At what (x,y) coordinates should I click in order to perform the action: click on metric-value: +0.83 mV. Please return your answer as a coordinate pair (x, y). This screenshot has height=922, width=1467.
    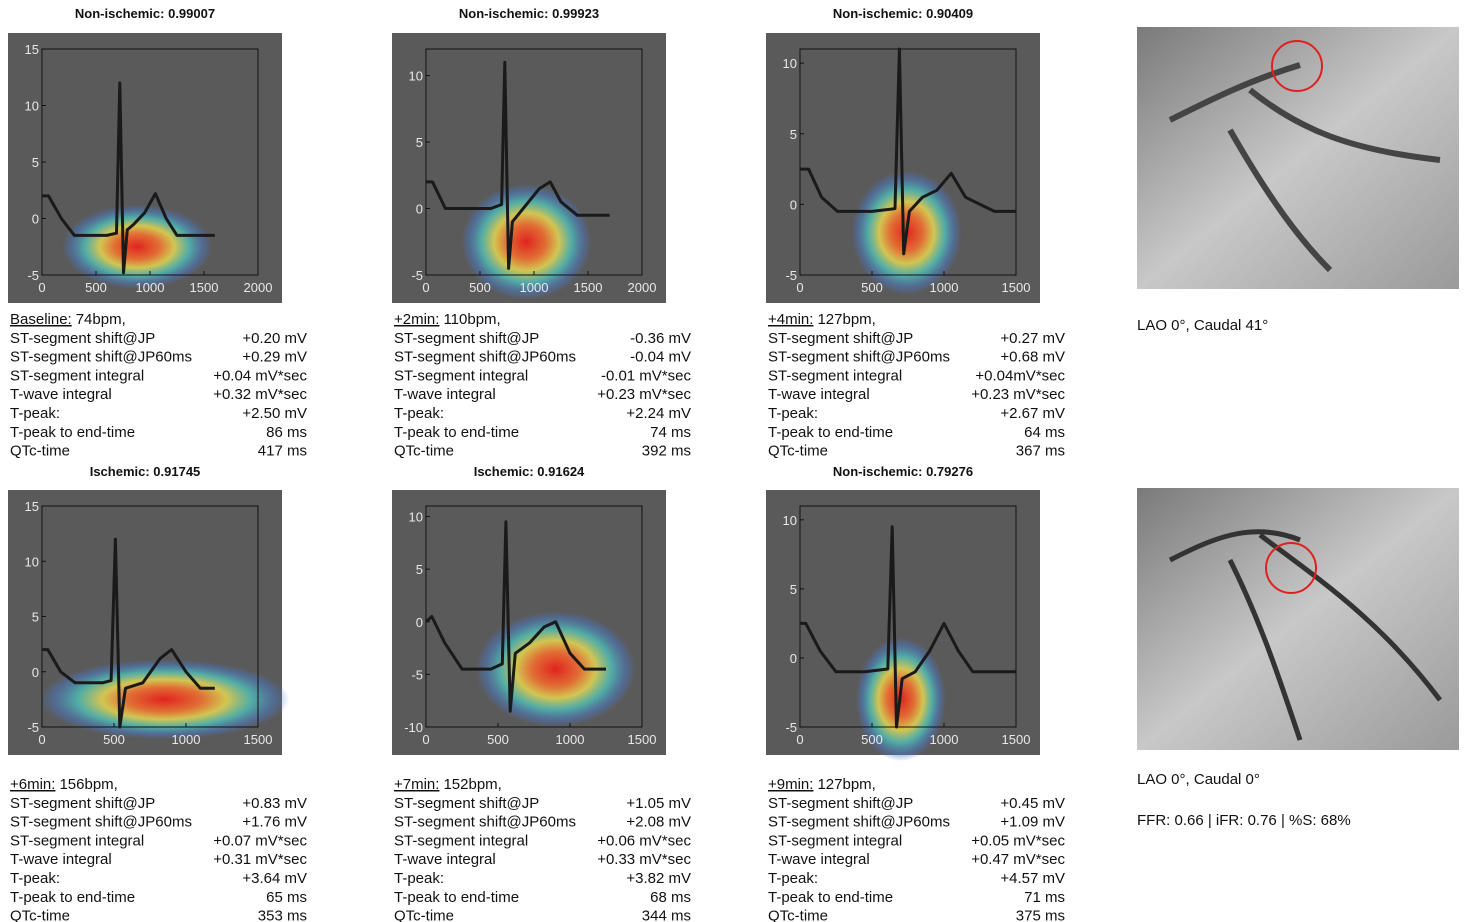
    Looking at the image, I should click on (274, 803).